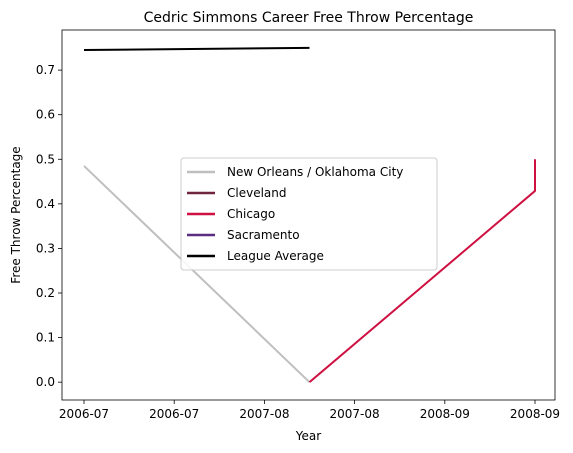 This screenshot has height=453, width=573. I want to click on y-tick-label: 0.4, so click(45, 204).